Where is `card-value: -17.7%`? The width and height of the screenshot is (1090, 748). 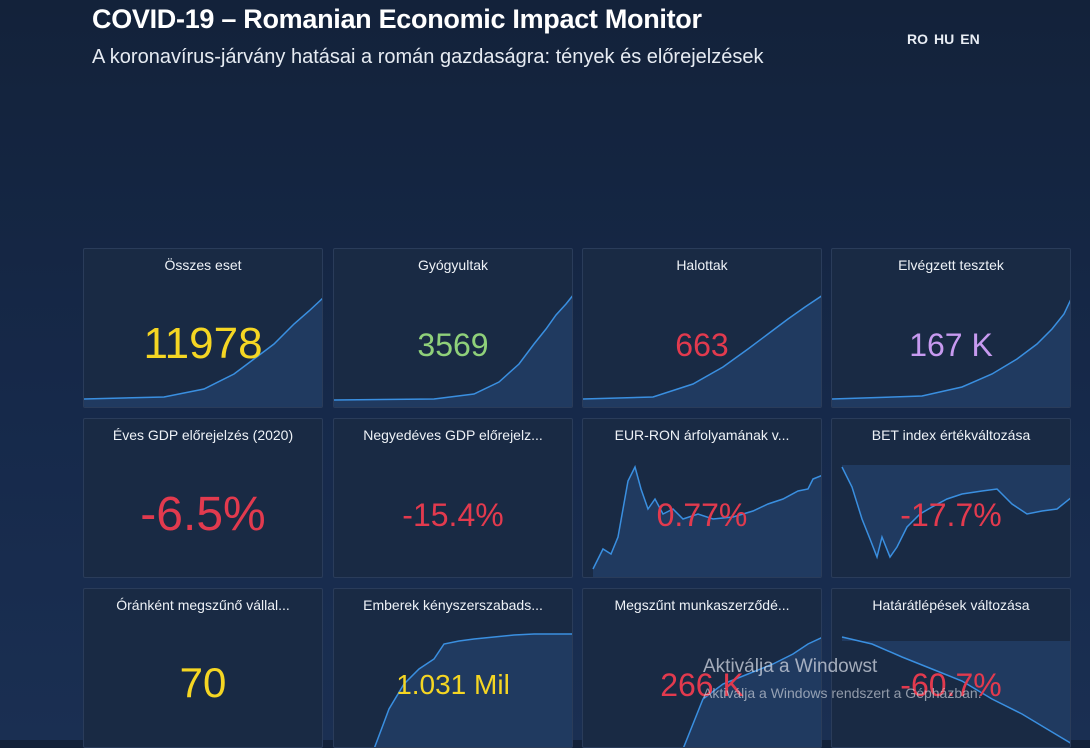 card-value: -17.7% is located at coordinates (951, 515).